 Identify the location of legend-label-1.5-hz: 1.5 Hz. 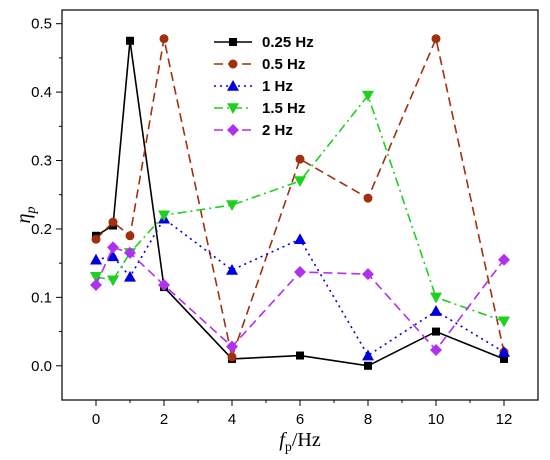
(283, 108).